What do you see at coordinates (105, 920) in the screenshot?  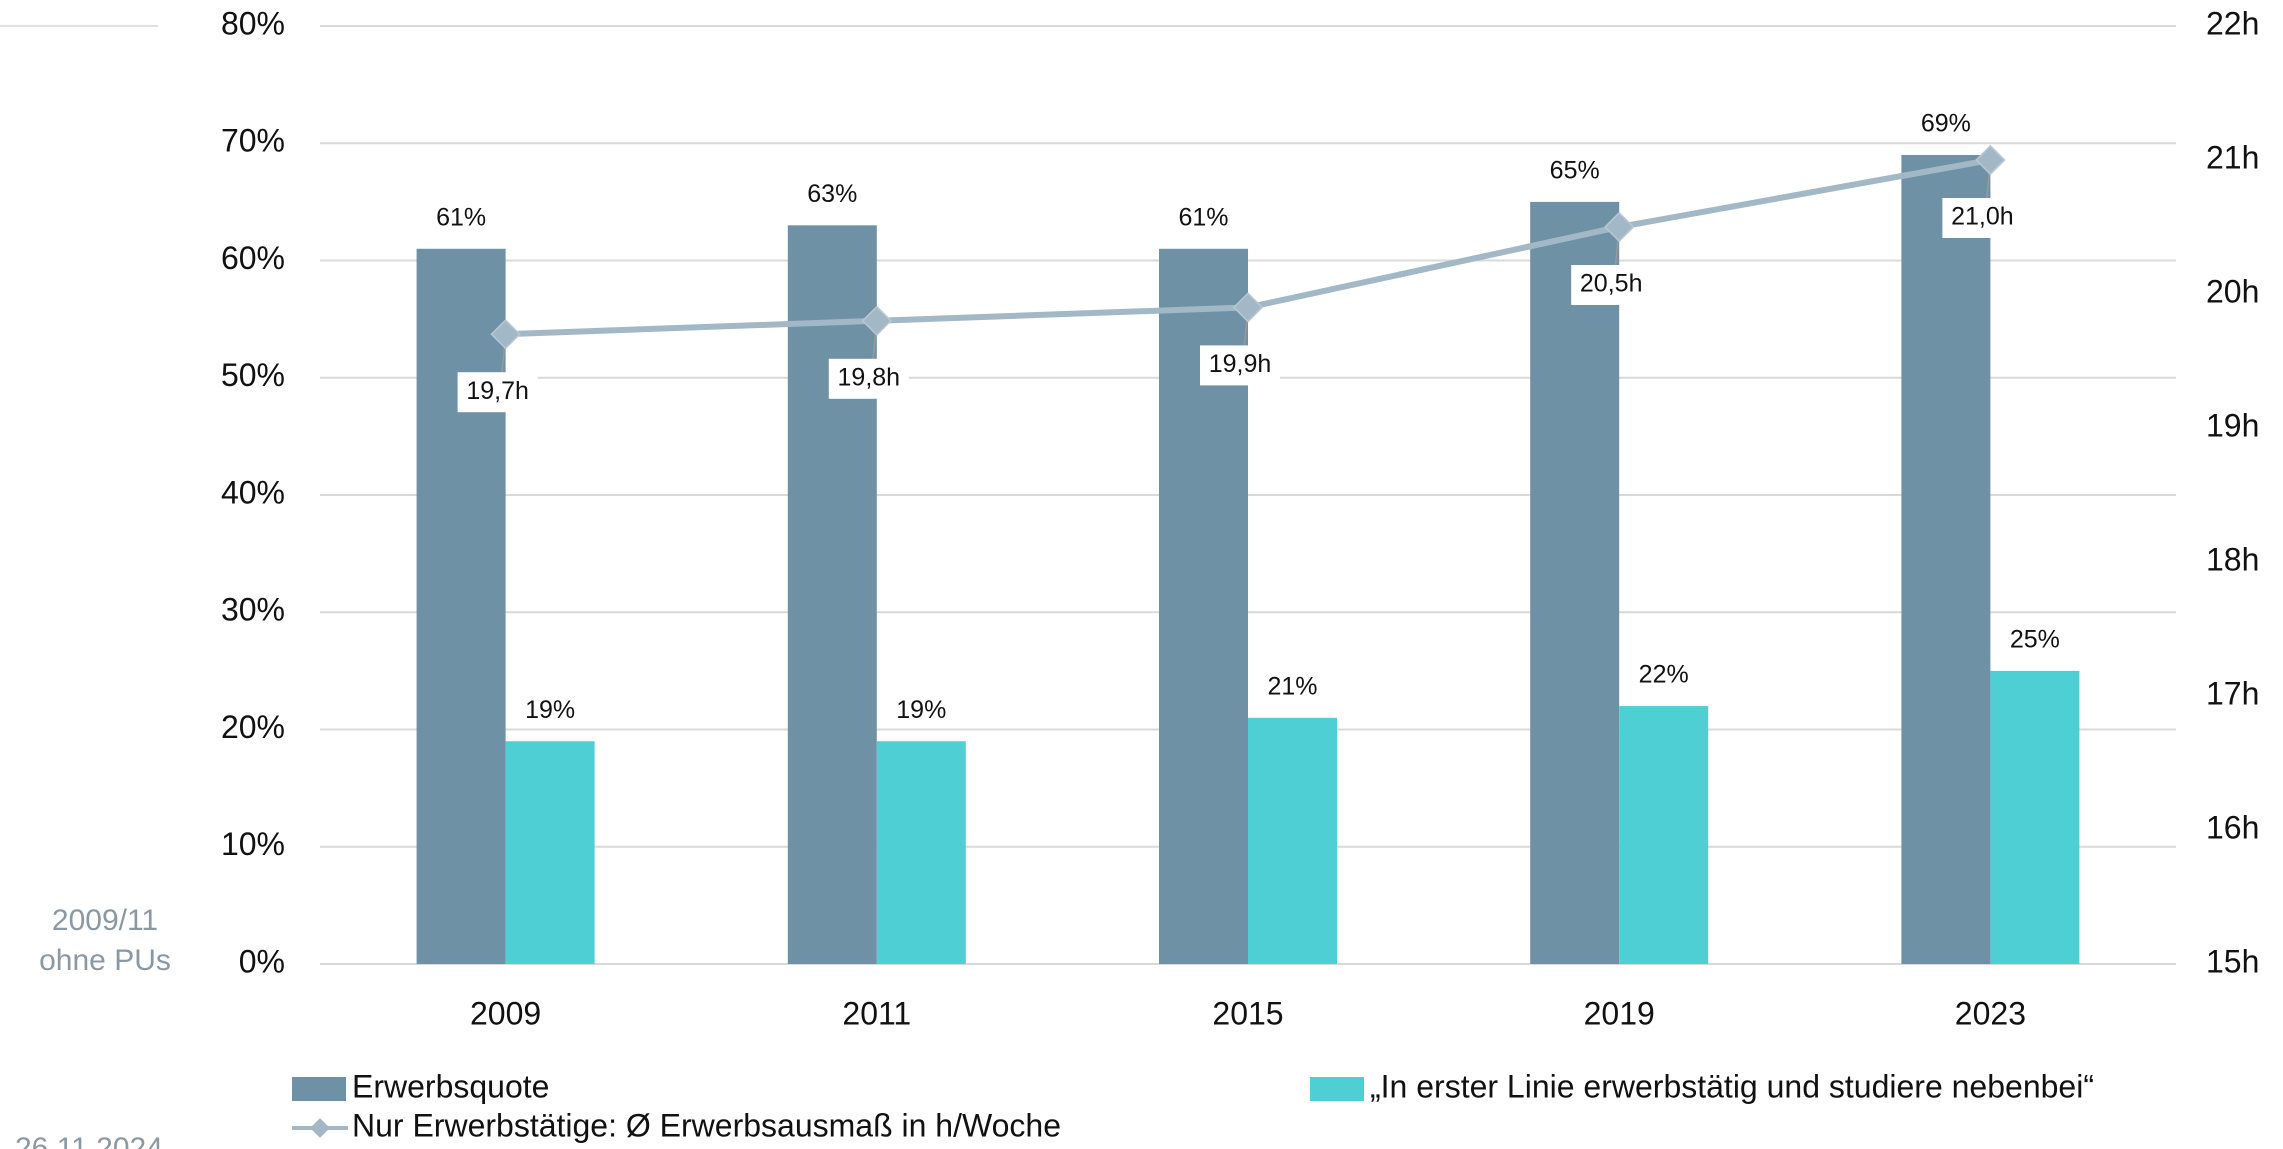 I see `annotation: 2009/11` at bounding box center [105, 920].